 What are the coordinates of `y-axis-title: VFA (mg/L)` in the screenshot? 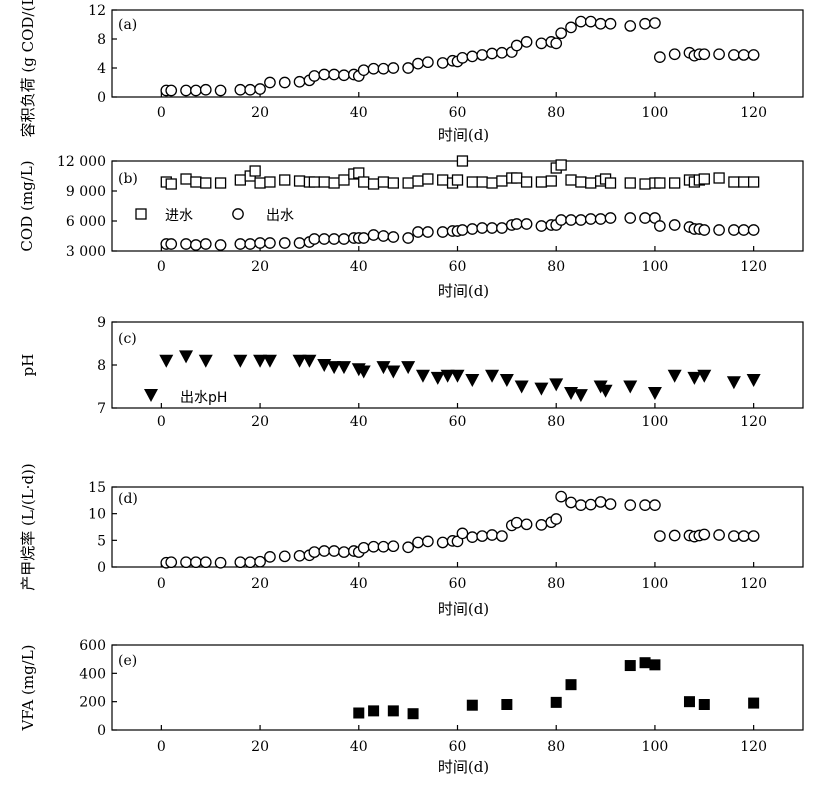 It's located at (28, 687).